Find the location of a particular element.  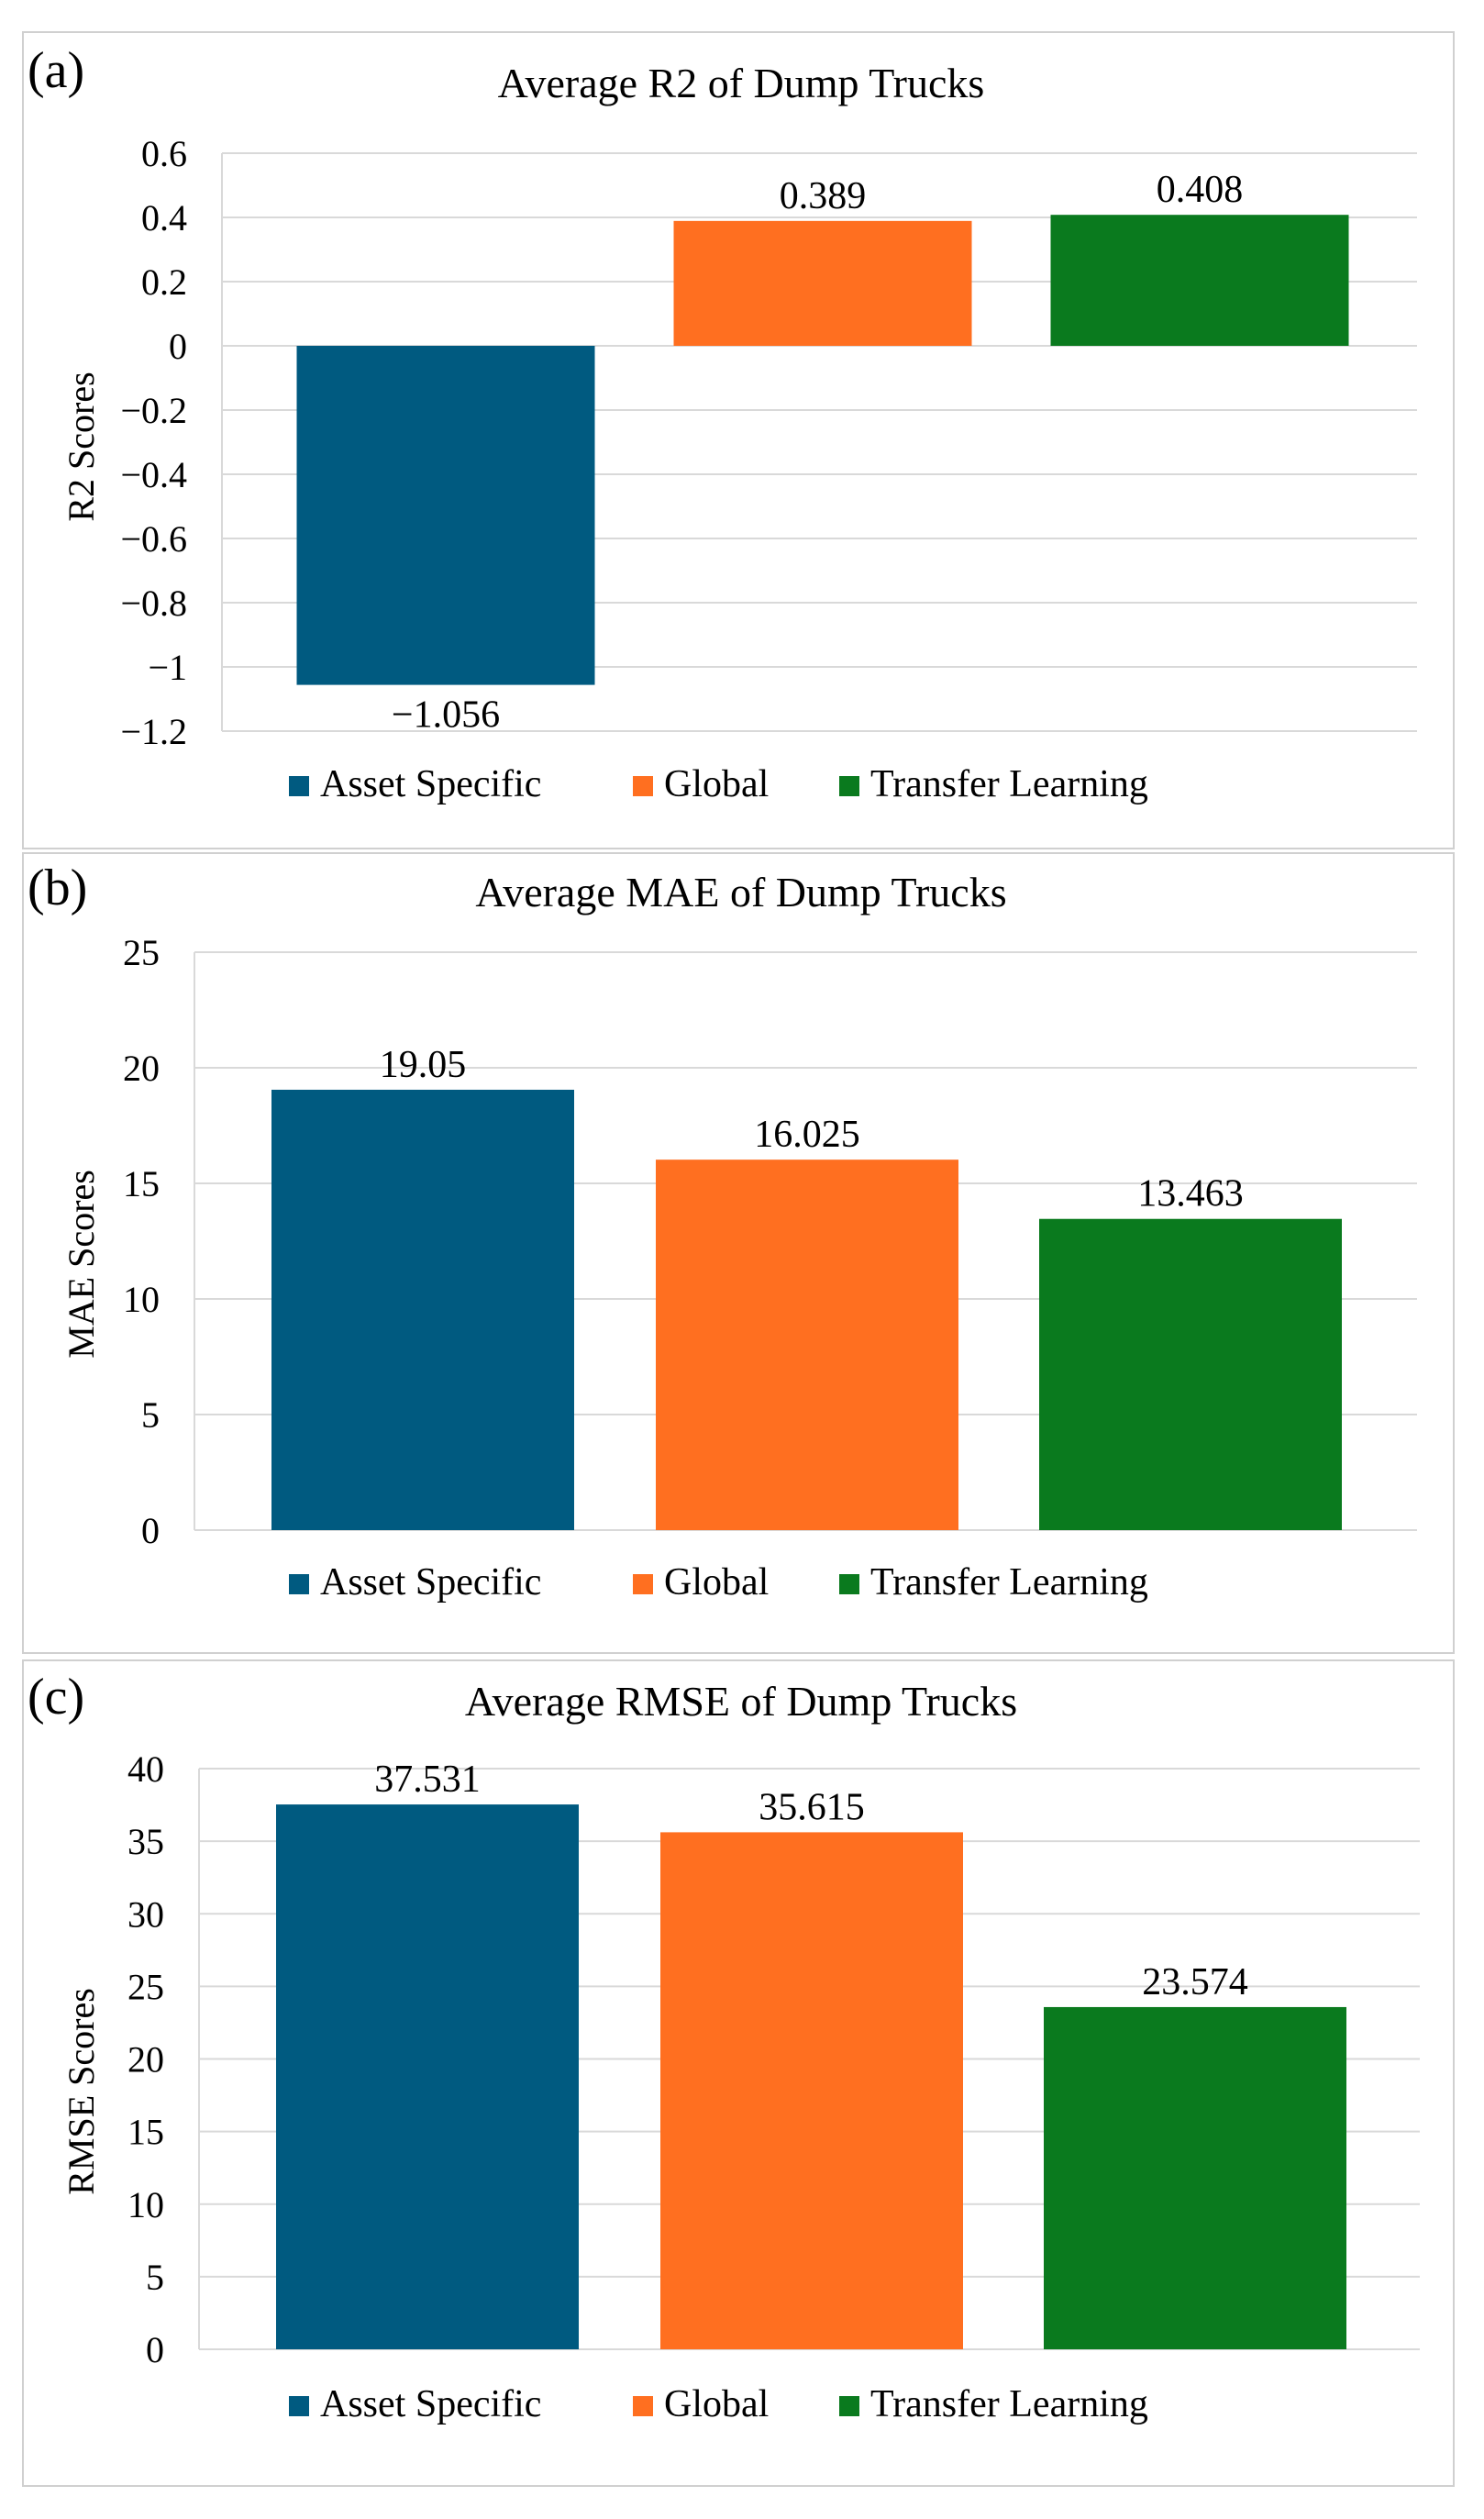

y-tick-label: 0.2 is located at coordinates (164, 282).